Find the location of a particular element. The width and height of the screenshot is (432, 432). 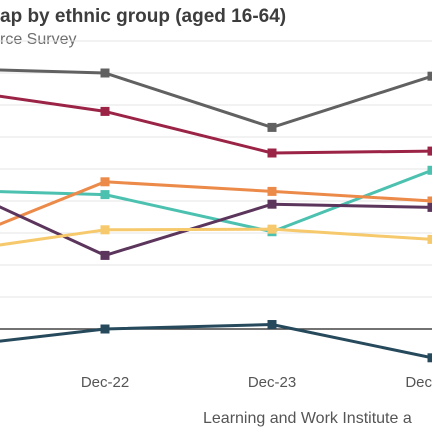

x-tick-label: Dec is located at coordinates (418, 382).